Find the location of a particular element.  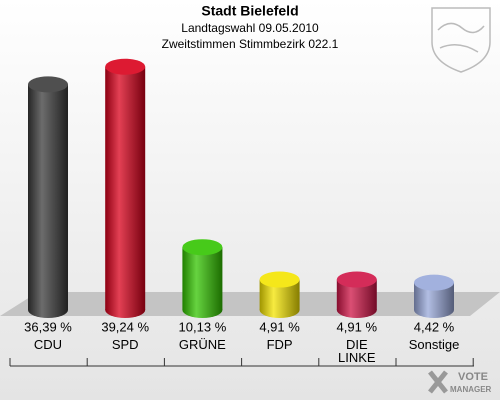

x-tick-label: SPD is located at coordinates (125, 344).